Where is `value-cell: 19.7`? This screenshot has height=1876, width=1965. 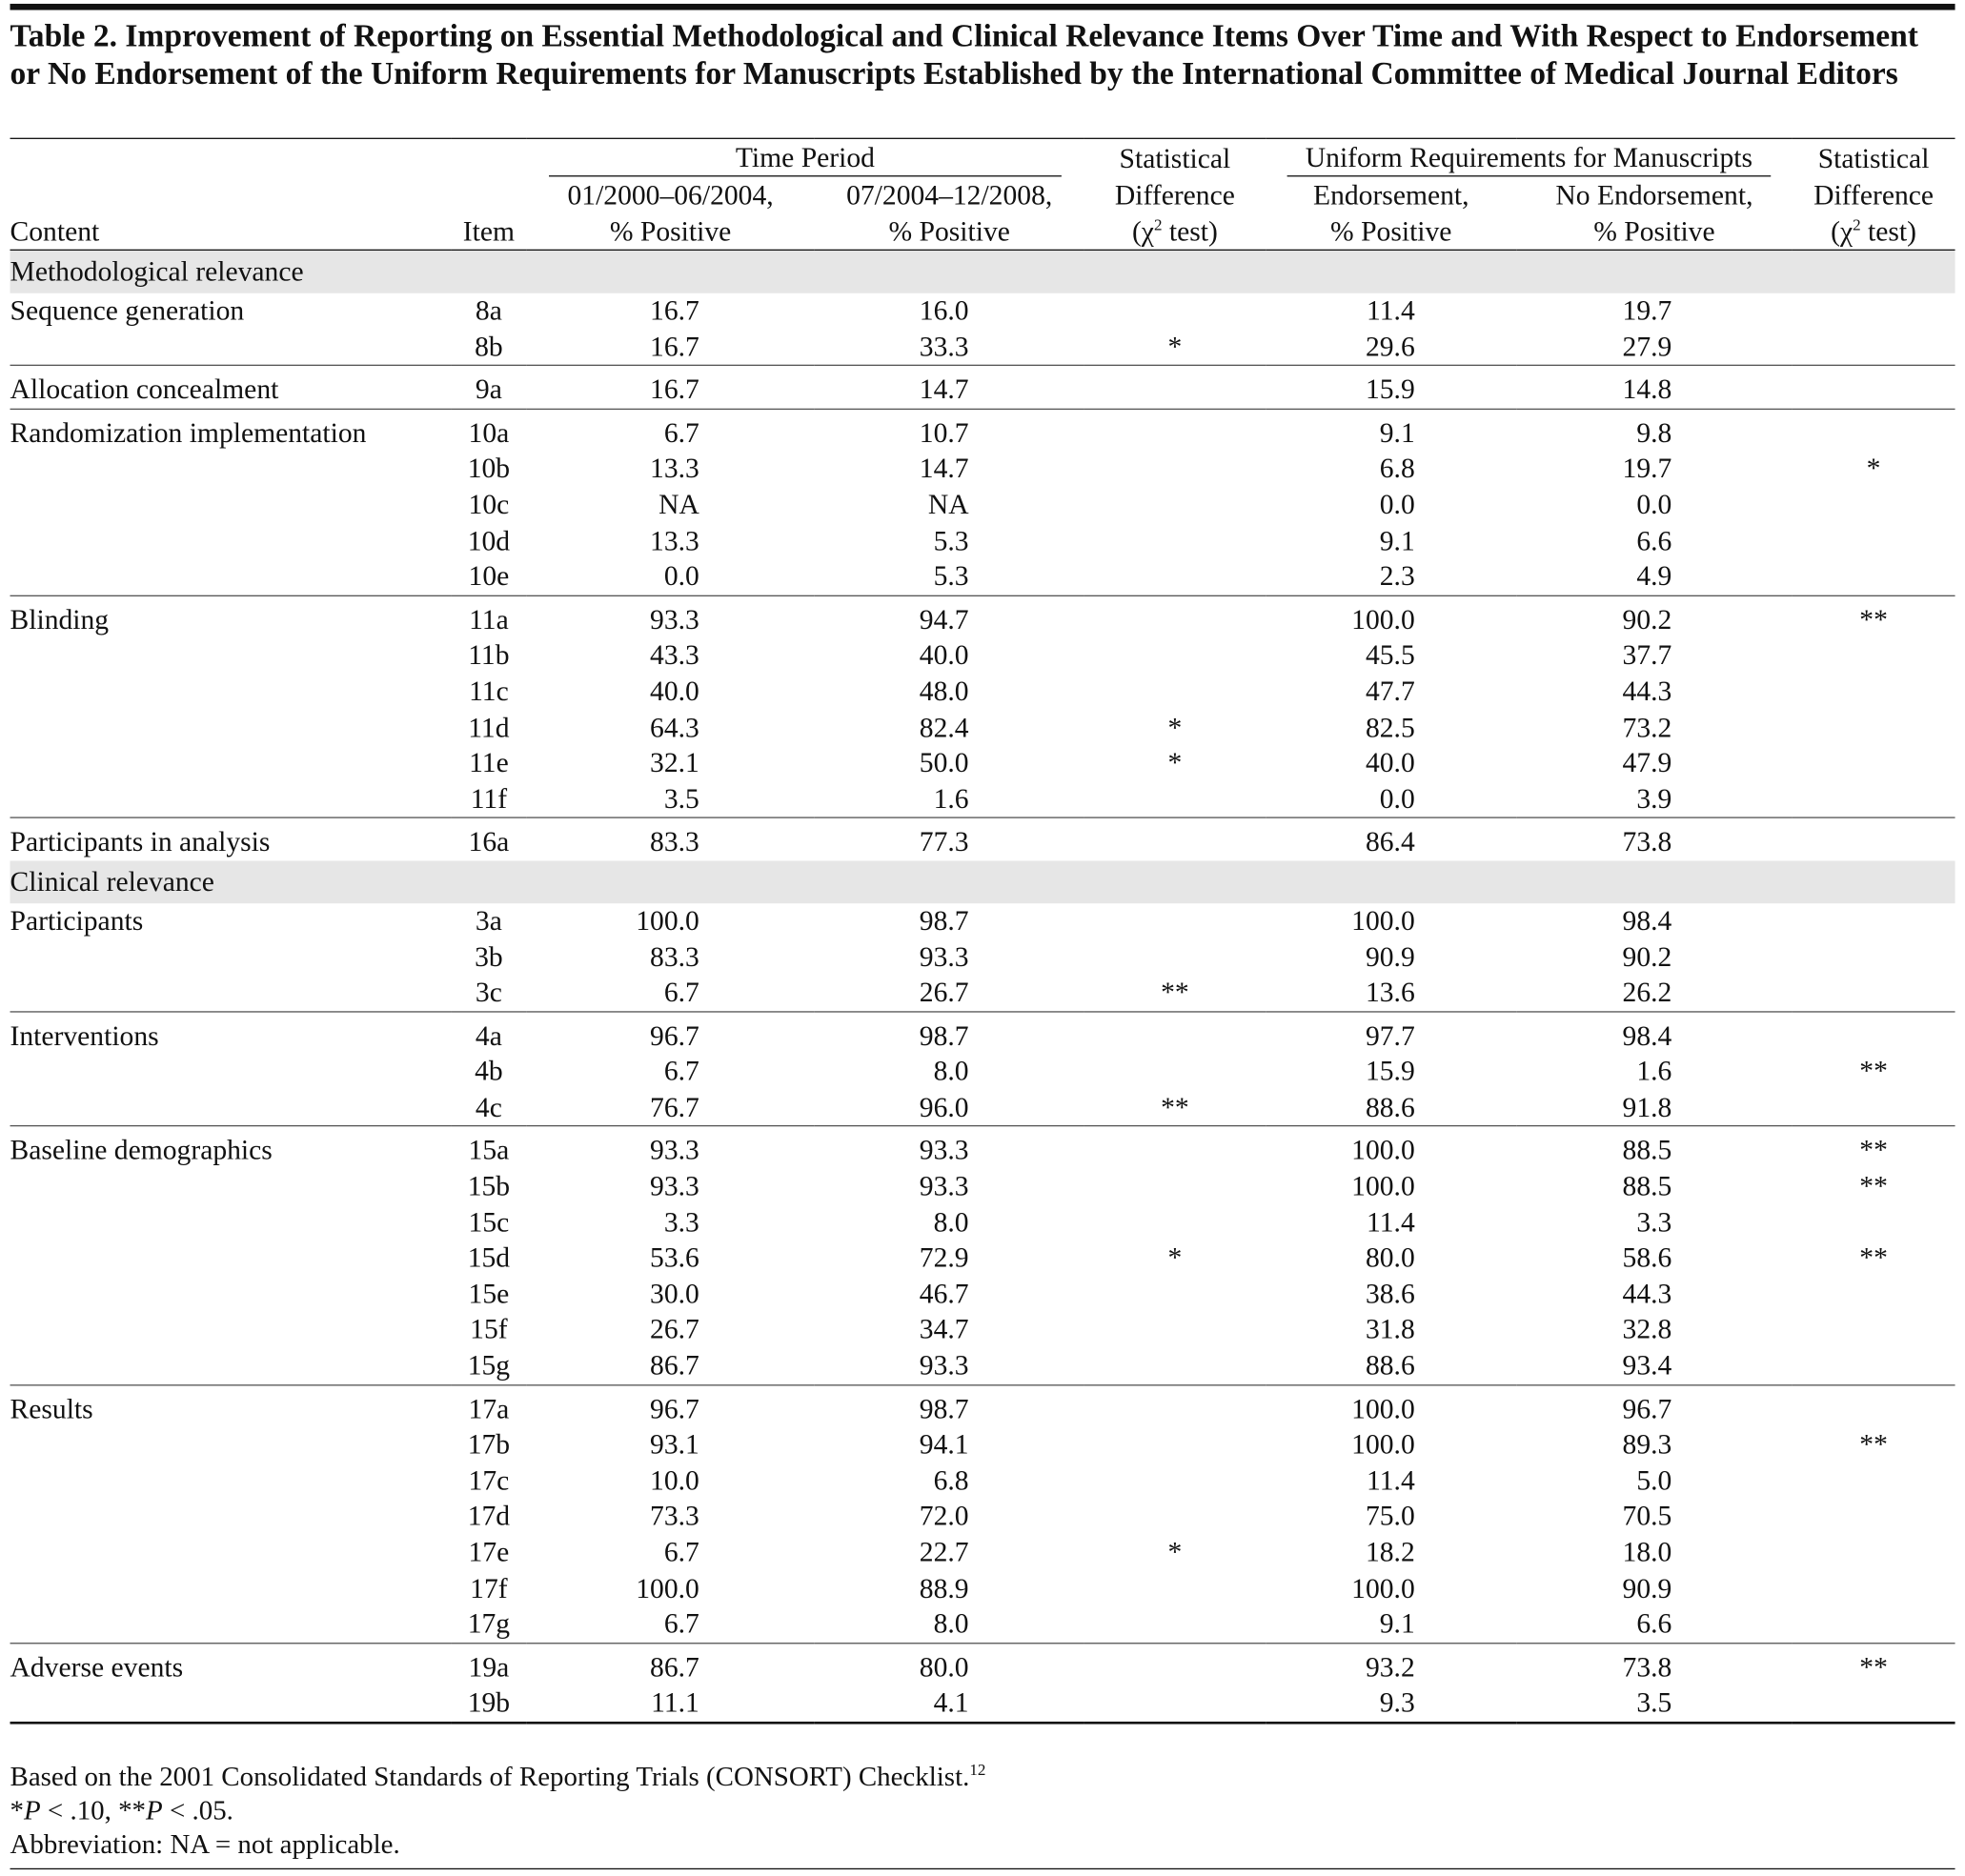
value-cell: 19.7 is located at coordinates (1647, 310).